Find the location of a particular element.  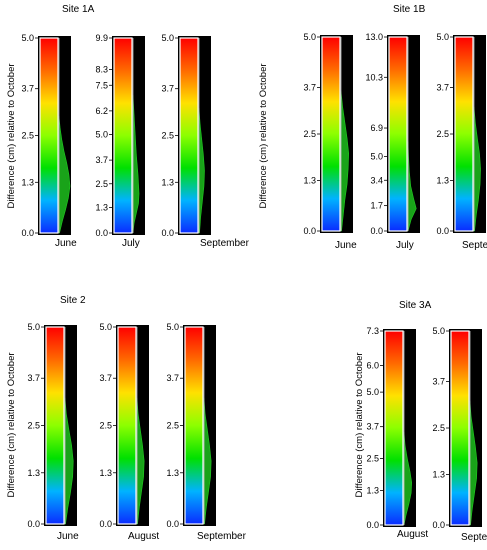

tick-label: 10.3 is located at coordinates (374, 77).